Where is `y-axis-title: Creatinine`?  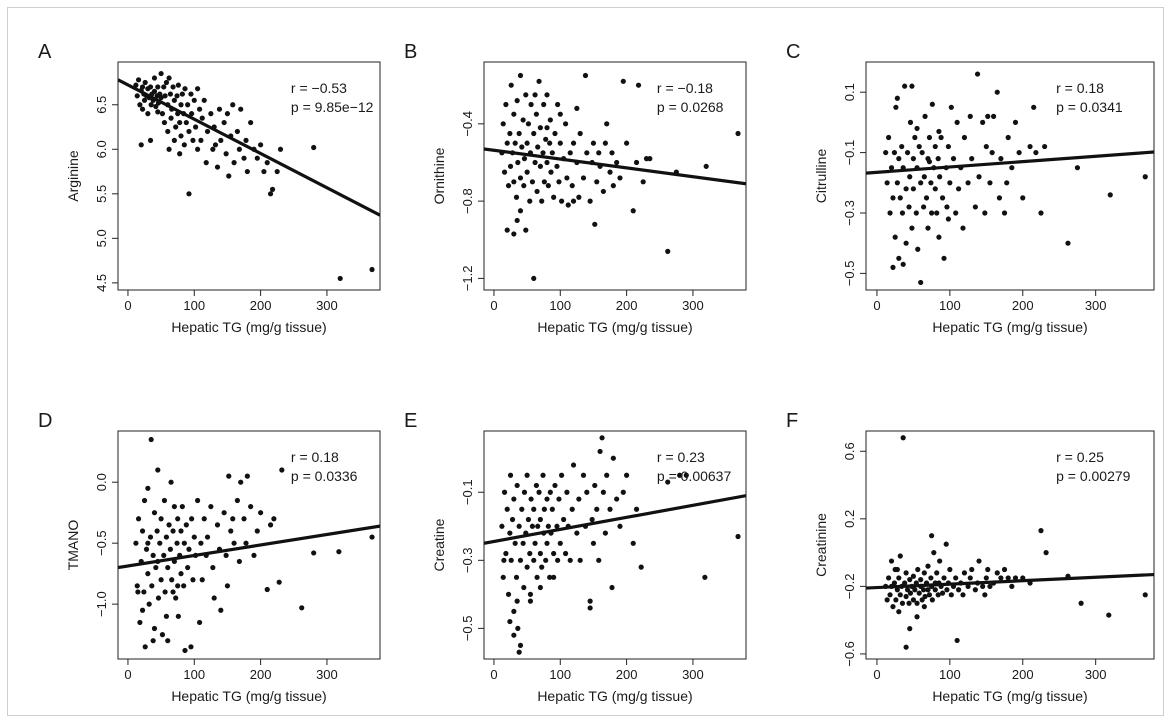
y-axis-title: Creatinine is located at coordinates (821, 545).